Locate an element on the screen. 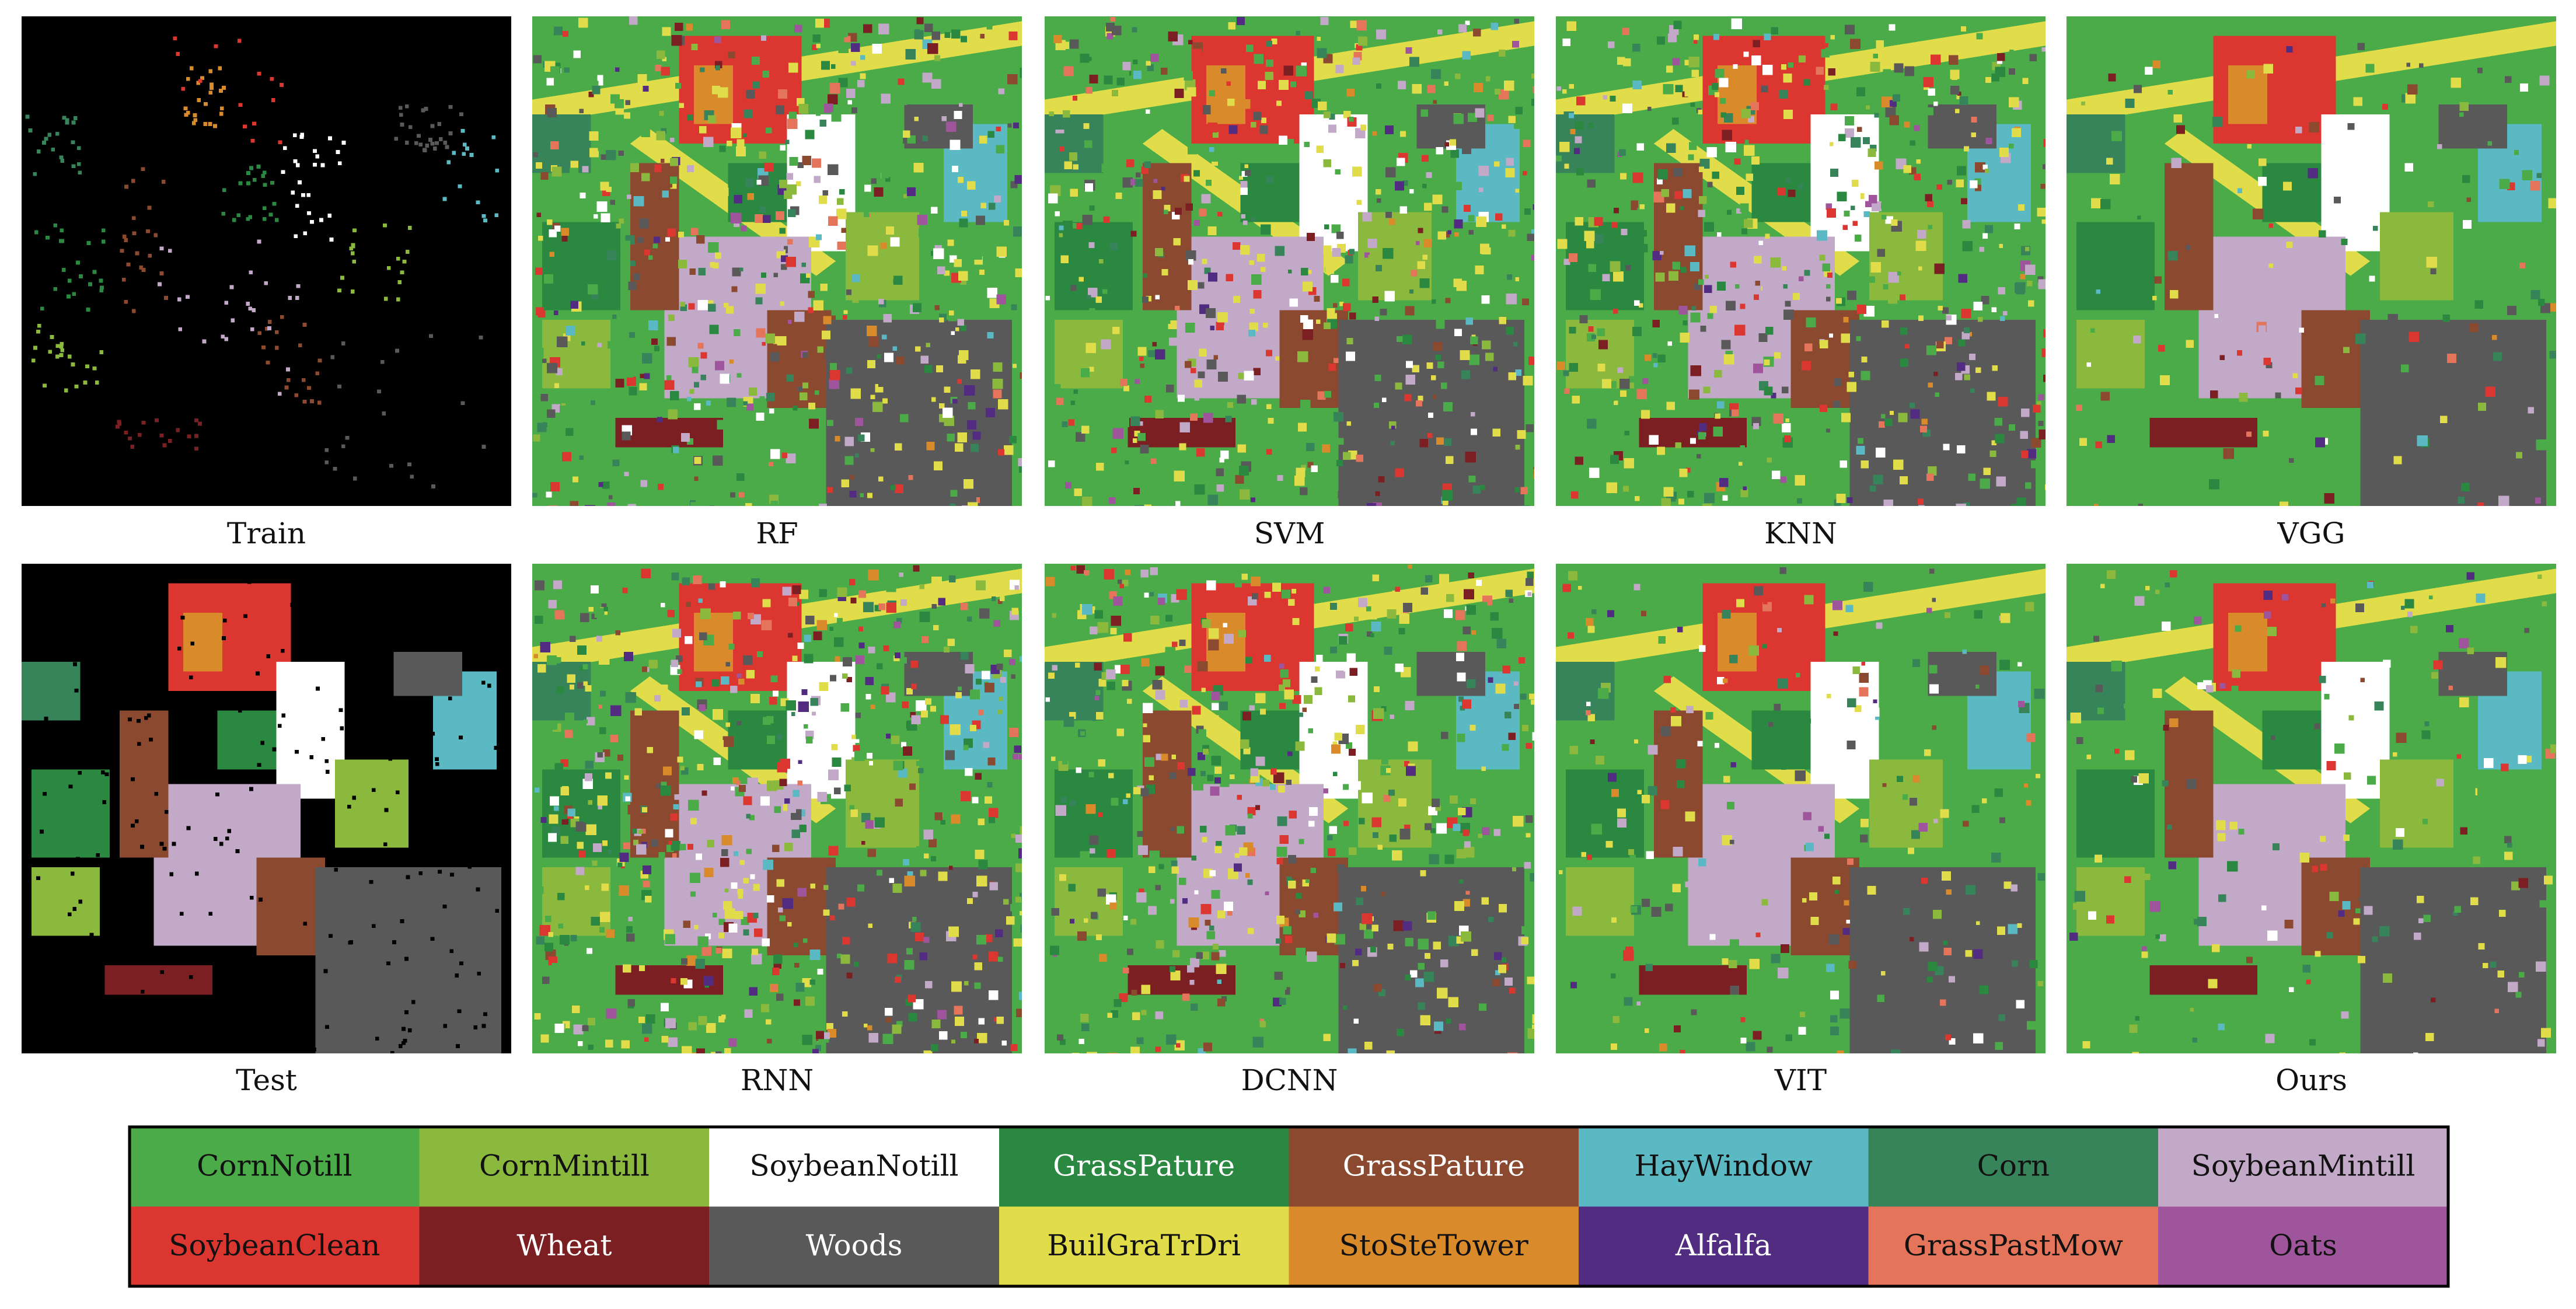 This screenshot has width=2576, height=1309. legend-label: Wheat is located at coordinates (564, 1245).